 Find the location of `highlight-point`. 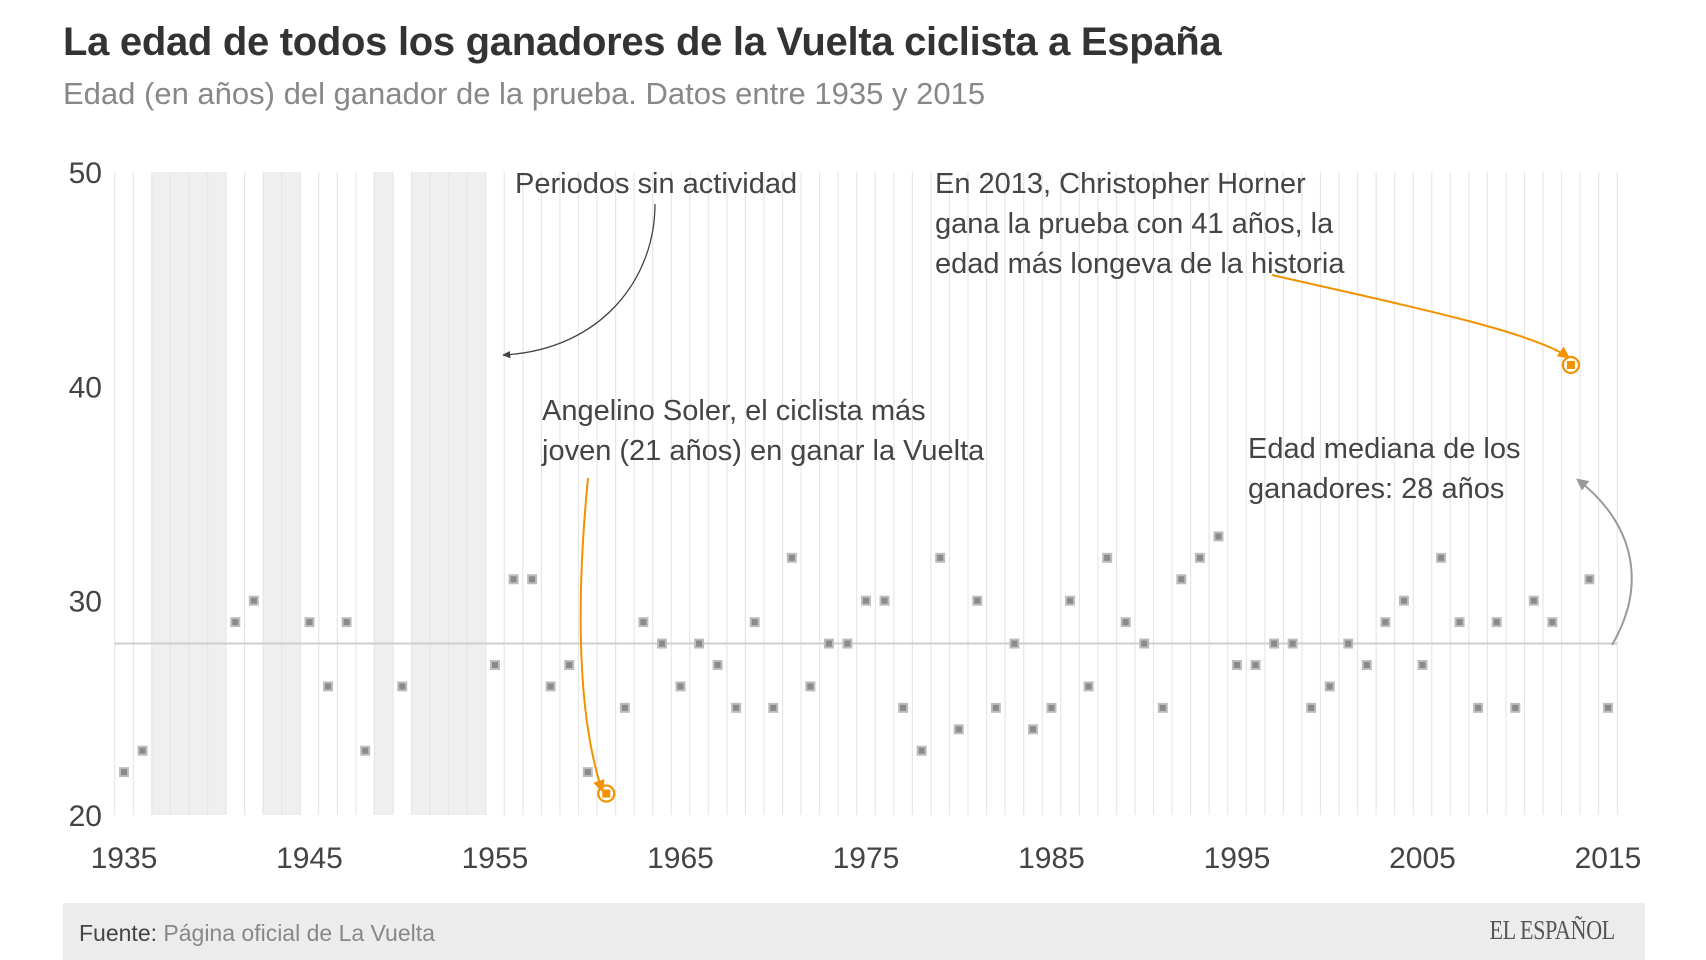

highlight-point is located at coordinates (1571, 365).